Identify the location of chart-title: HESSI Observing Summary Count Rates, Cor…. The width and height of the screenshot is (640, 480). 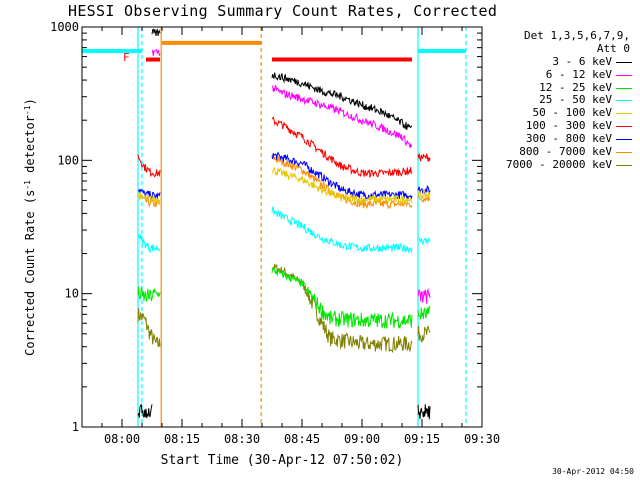
(283, 11).